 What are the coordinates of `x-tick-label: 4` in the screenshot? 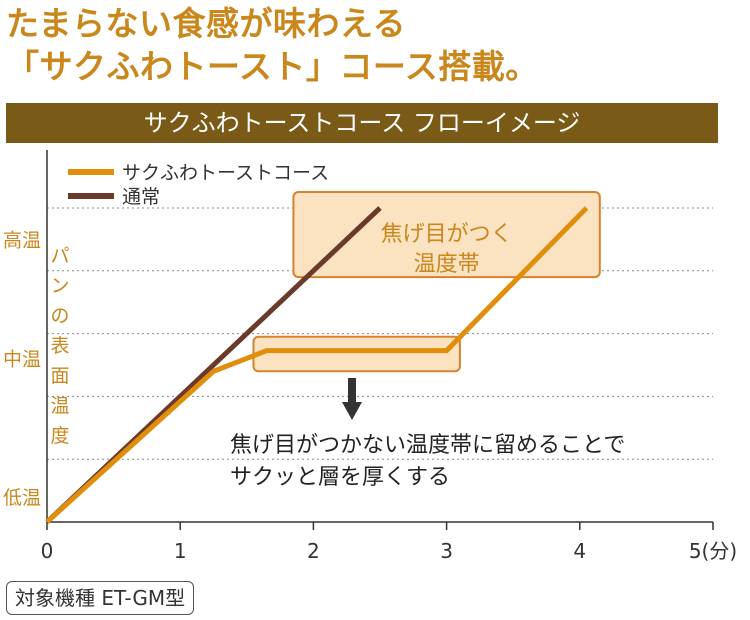 It's located at (579, 551).